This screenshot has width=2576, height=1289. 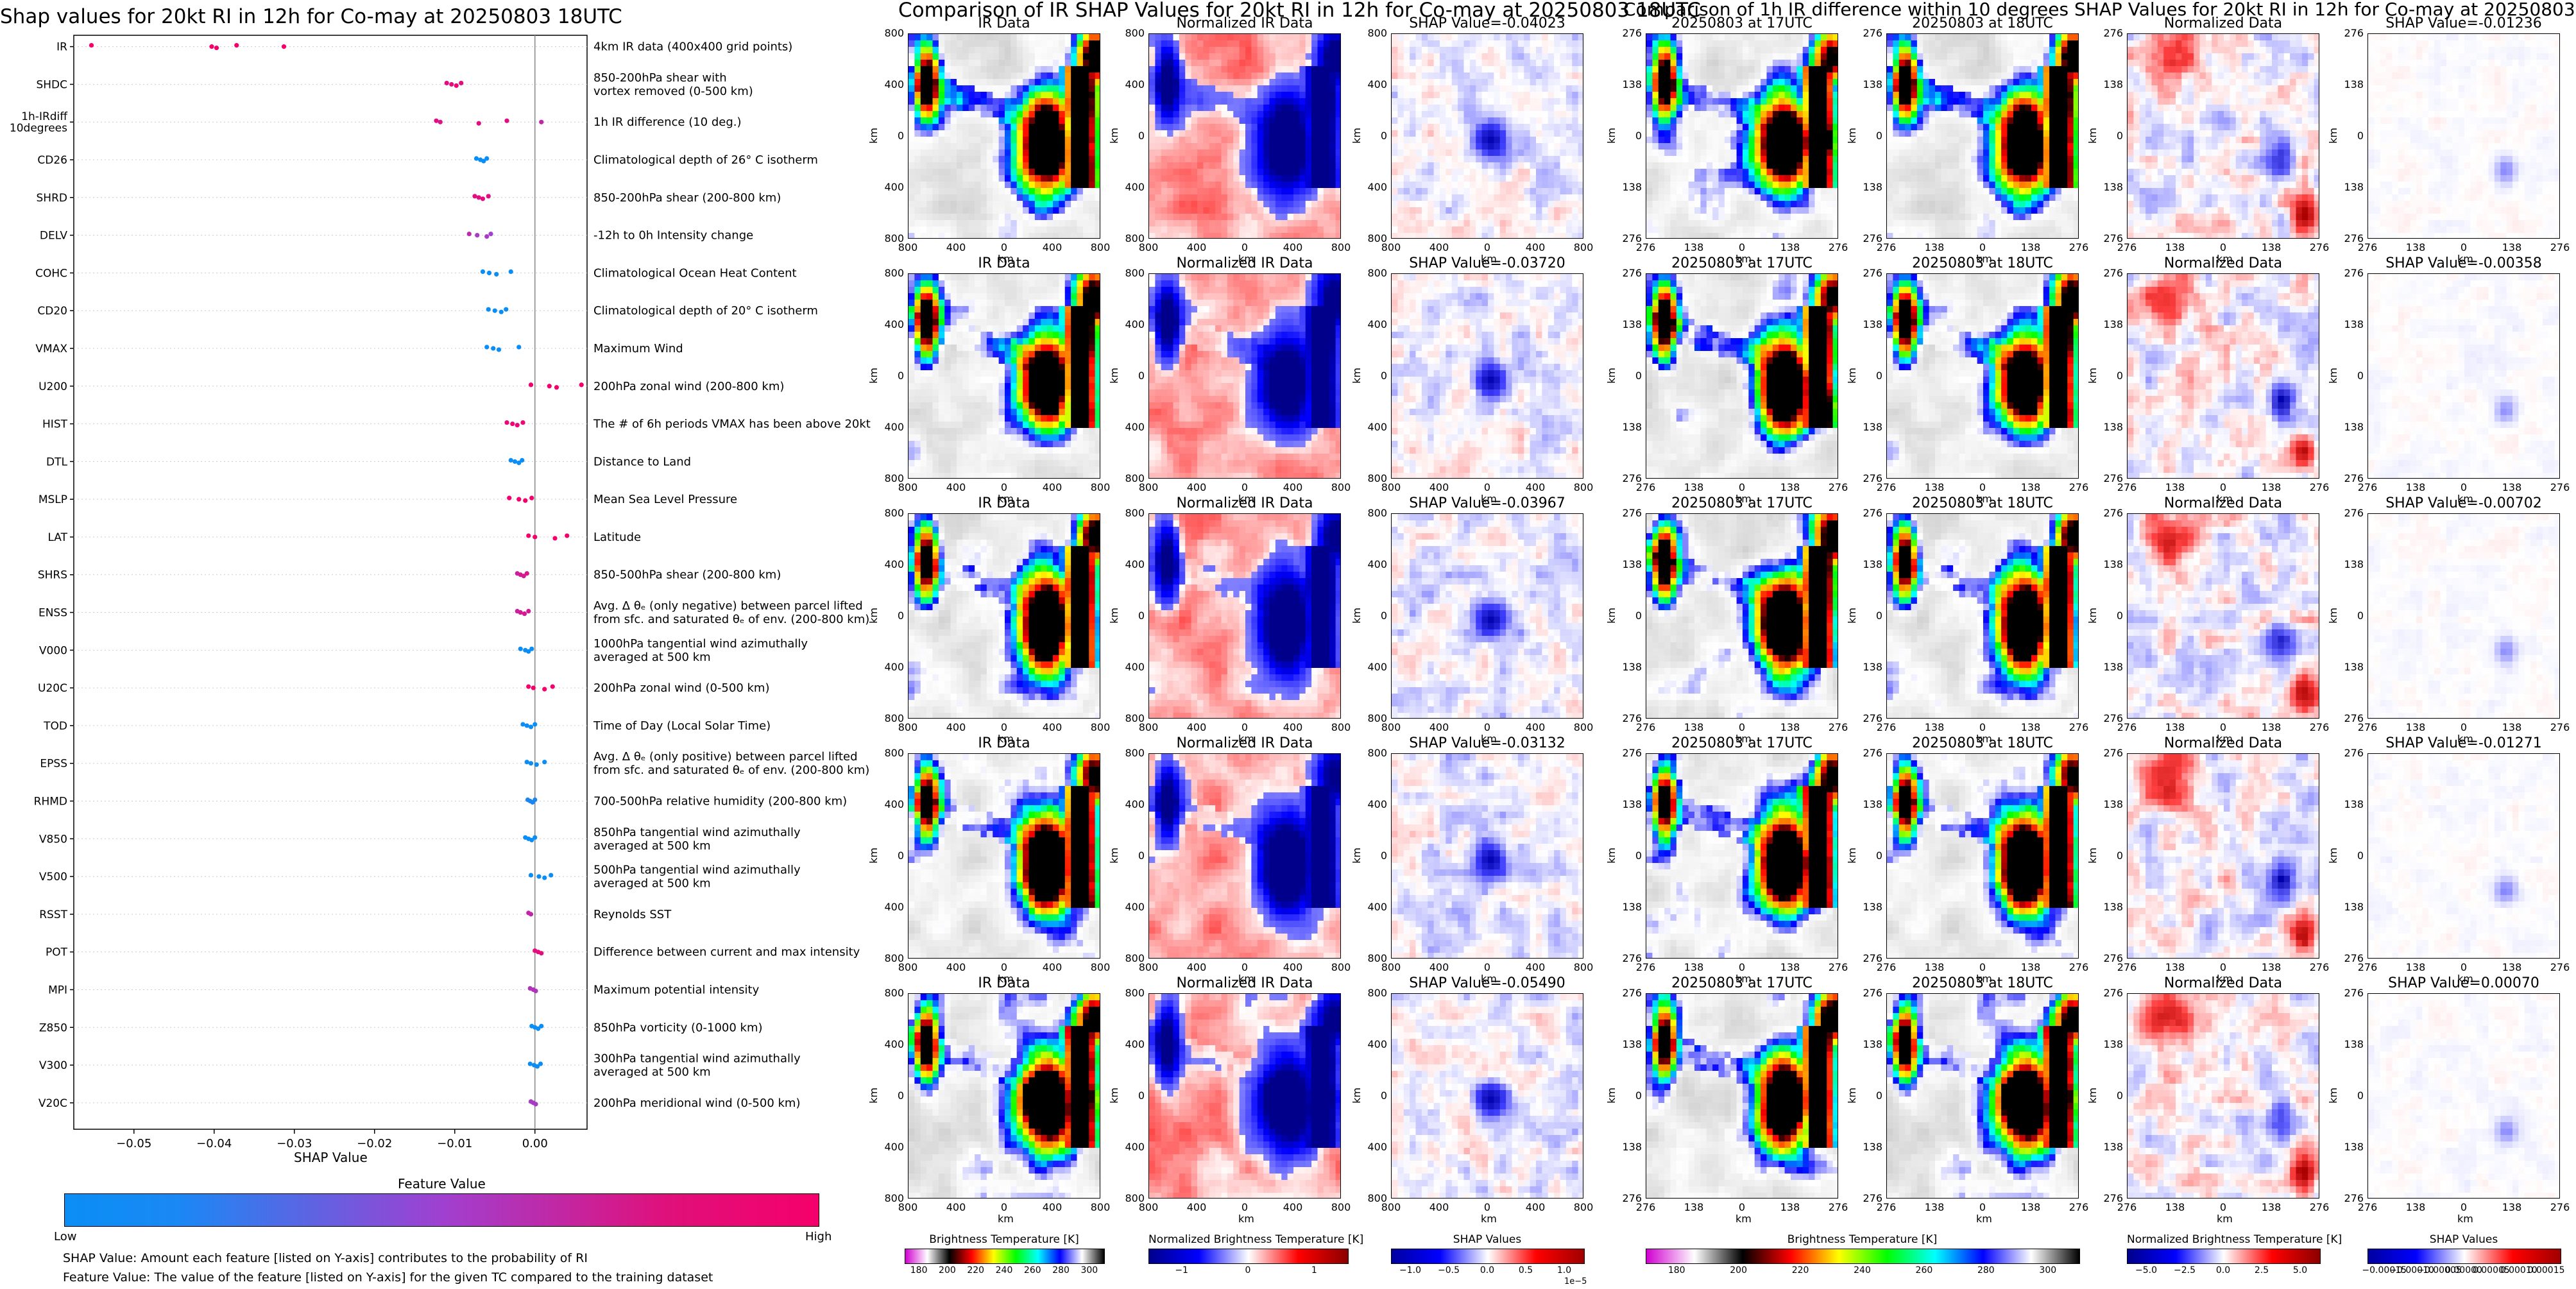 I want to click on normalized-ir-panel, so click(x=1244, y=1096).